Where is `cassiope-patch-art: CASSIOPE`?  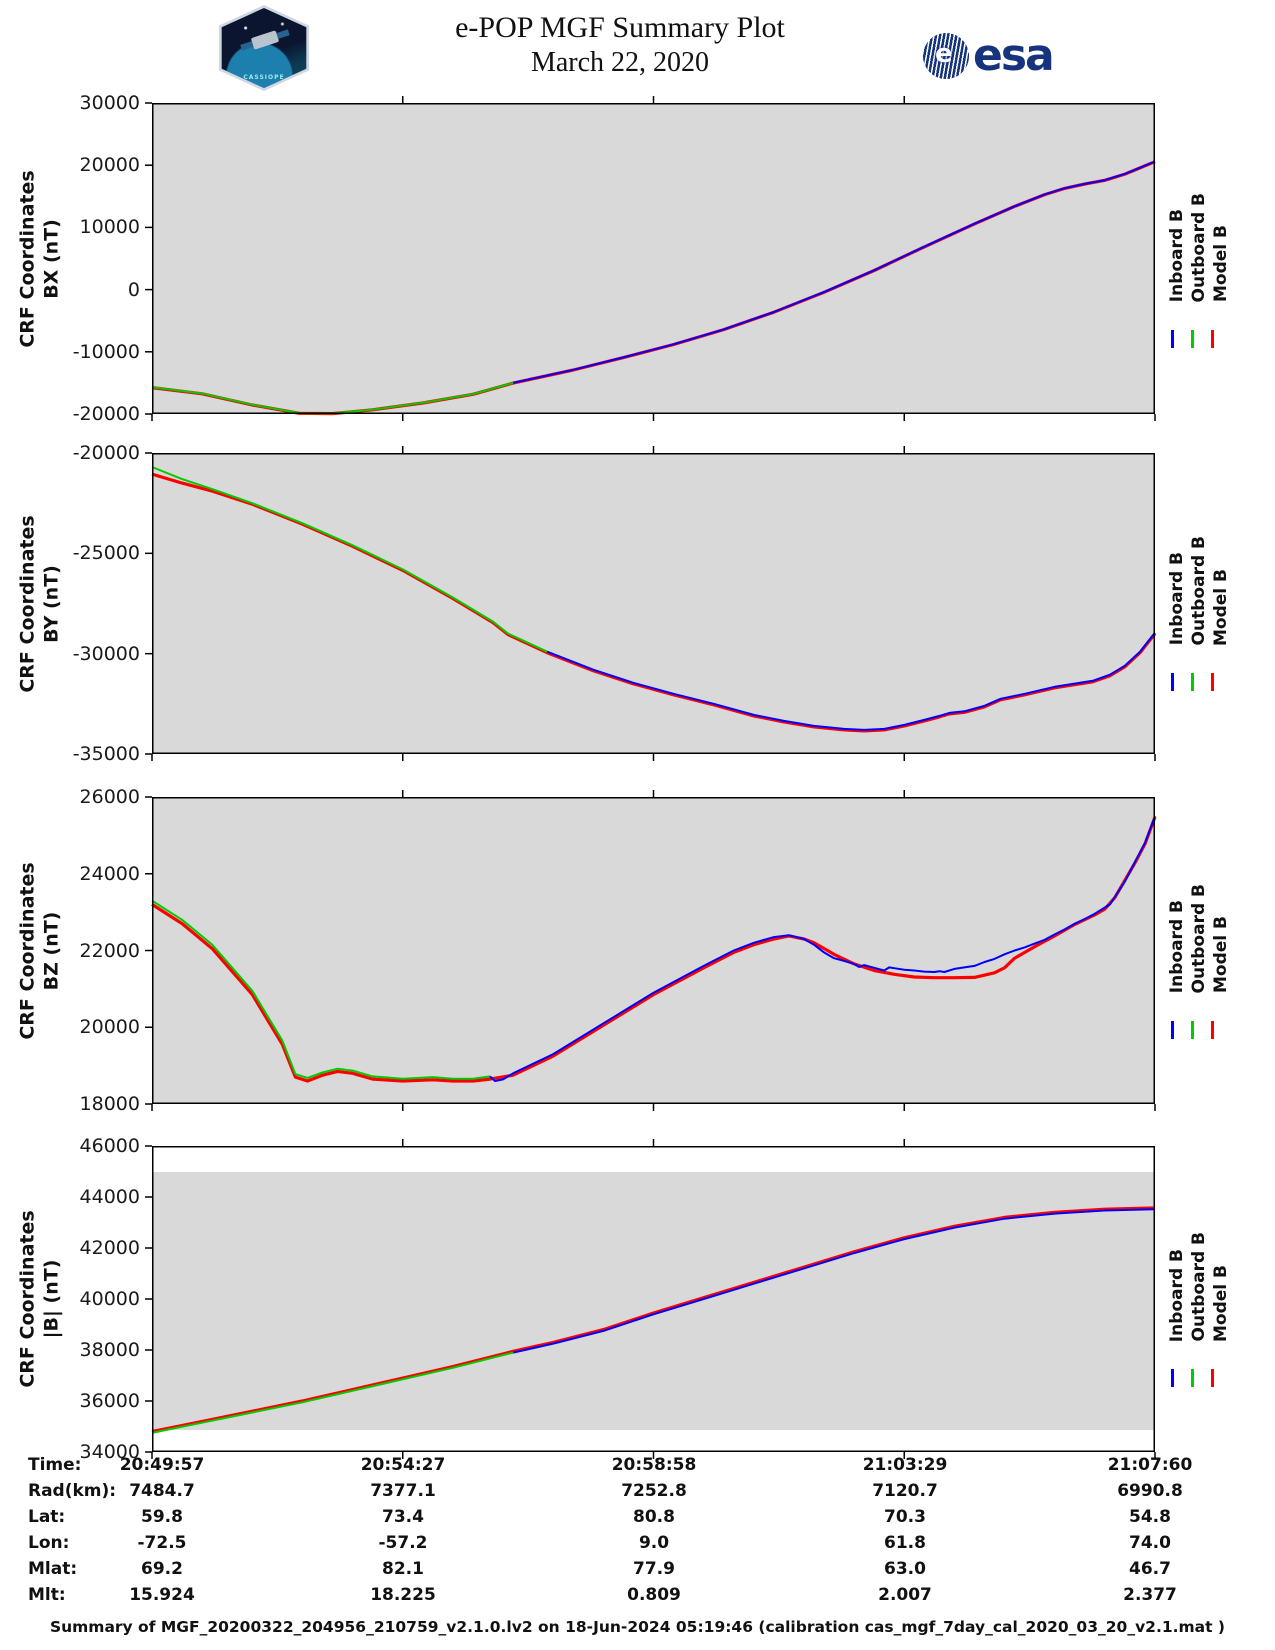 cassiope-patch-art: CASSIOPE is located at coordinates (264, 48).